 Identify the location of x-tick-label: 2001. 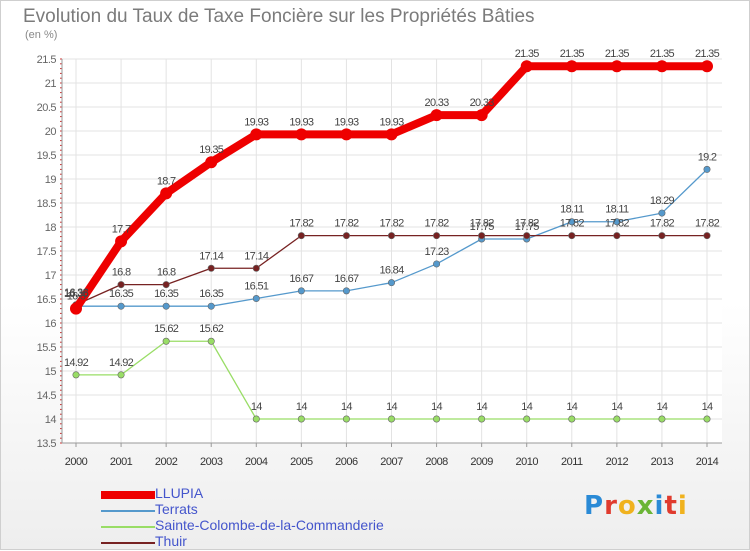
(121, 462).